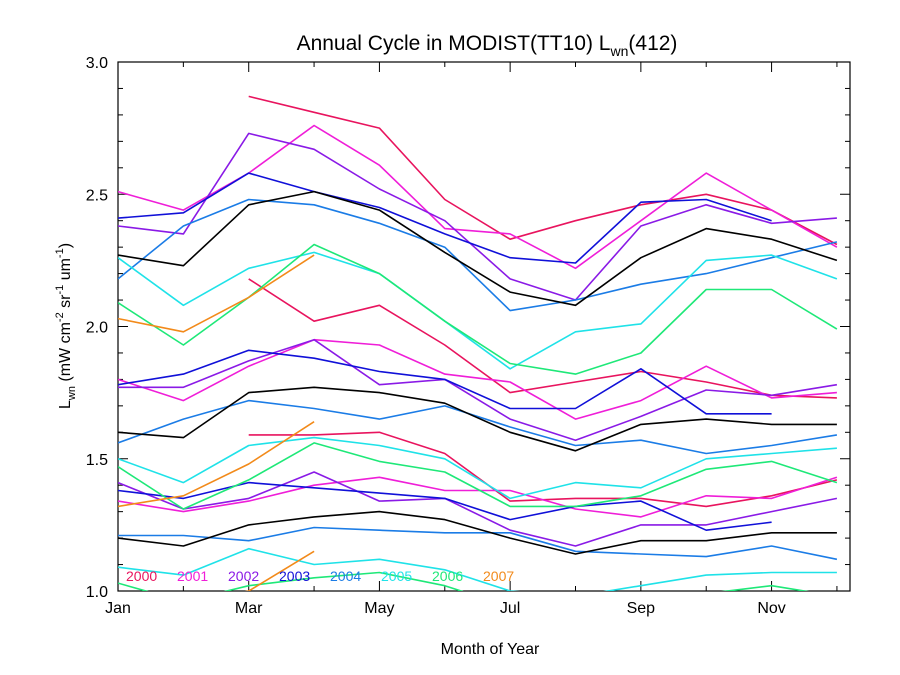 The width and height of the screenshot is (900, 675). What do you see at coordinates (345, 576) in the screenshot?
I see `legend-item-2004: 2004` at bounding box center [345, 576].